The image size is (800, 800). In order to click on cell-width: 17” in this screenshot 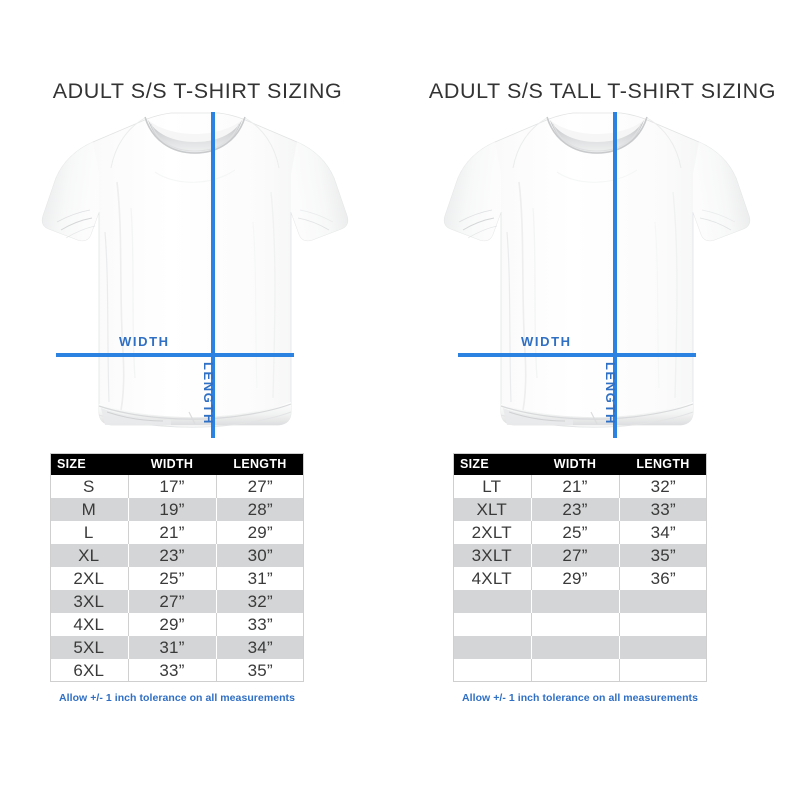, I will do `click(172, 486)`.